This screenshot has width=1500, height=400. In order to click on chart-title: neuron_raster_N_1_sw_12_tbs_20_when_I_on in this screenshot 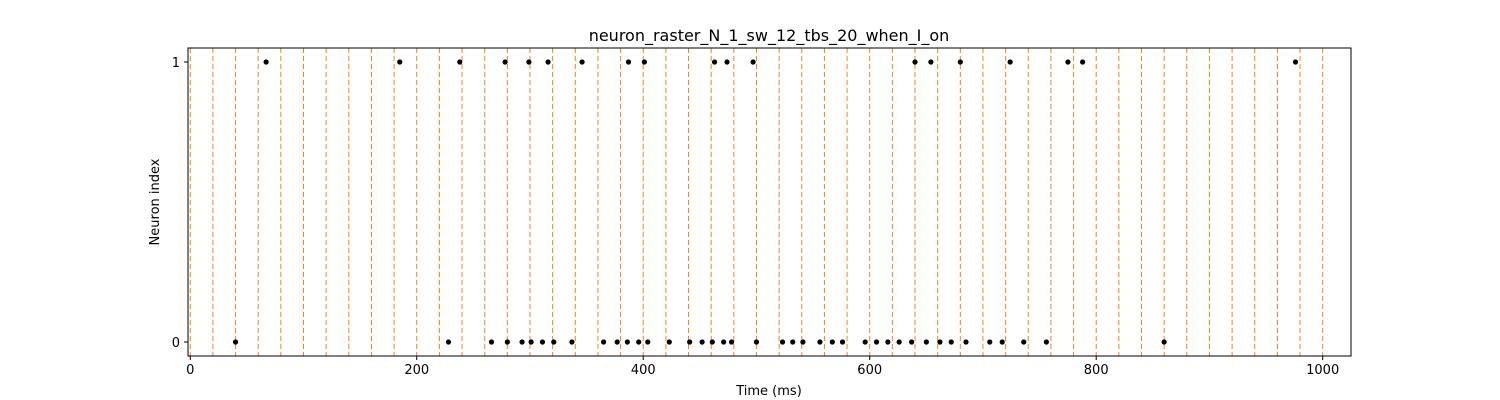, I will do `click(769, 36)`.